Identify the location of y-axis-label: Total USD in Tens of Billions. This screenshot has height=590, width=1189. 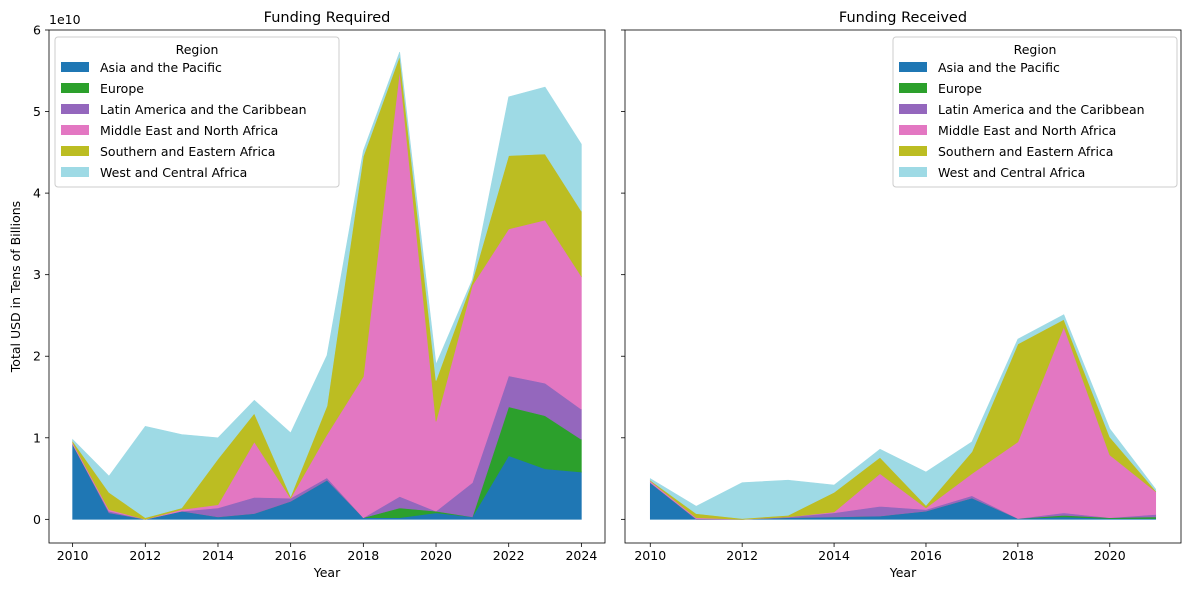
(15, 287).